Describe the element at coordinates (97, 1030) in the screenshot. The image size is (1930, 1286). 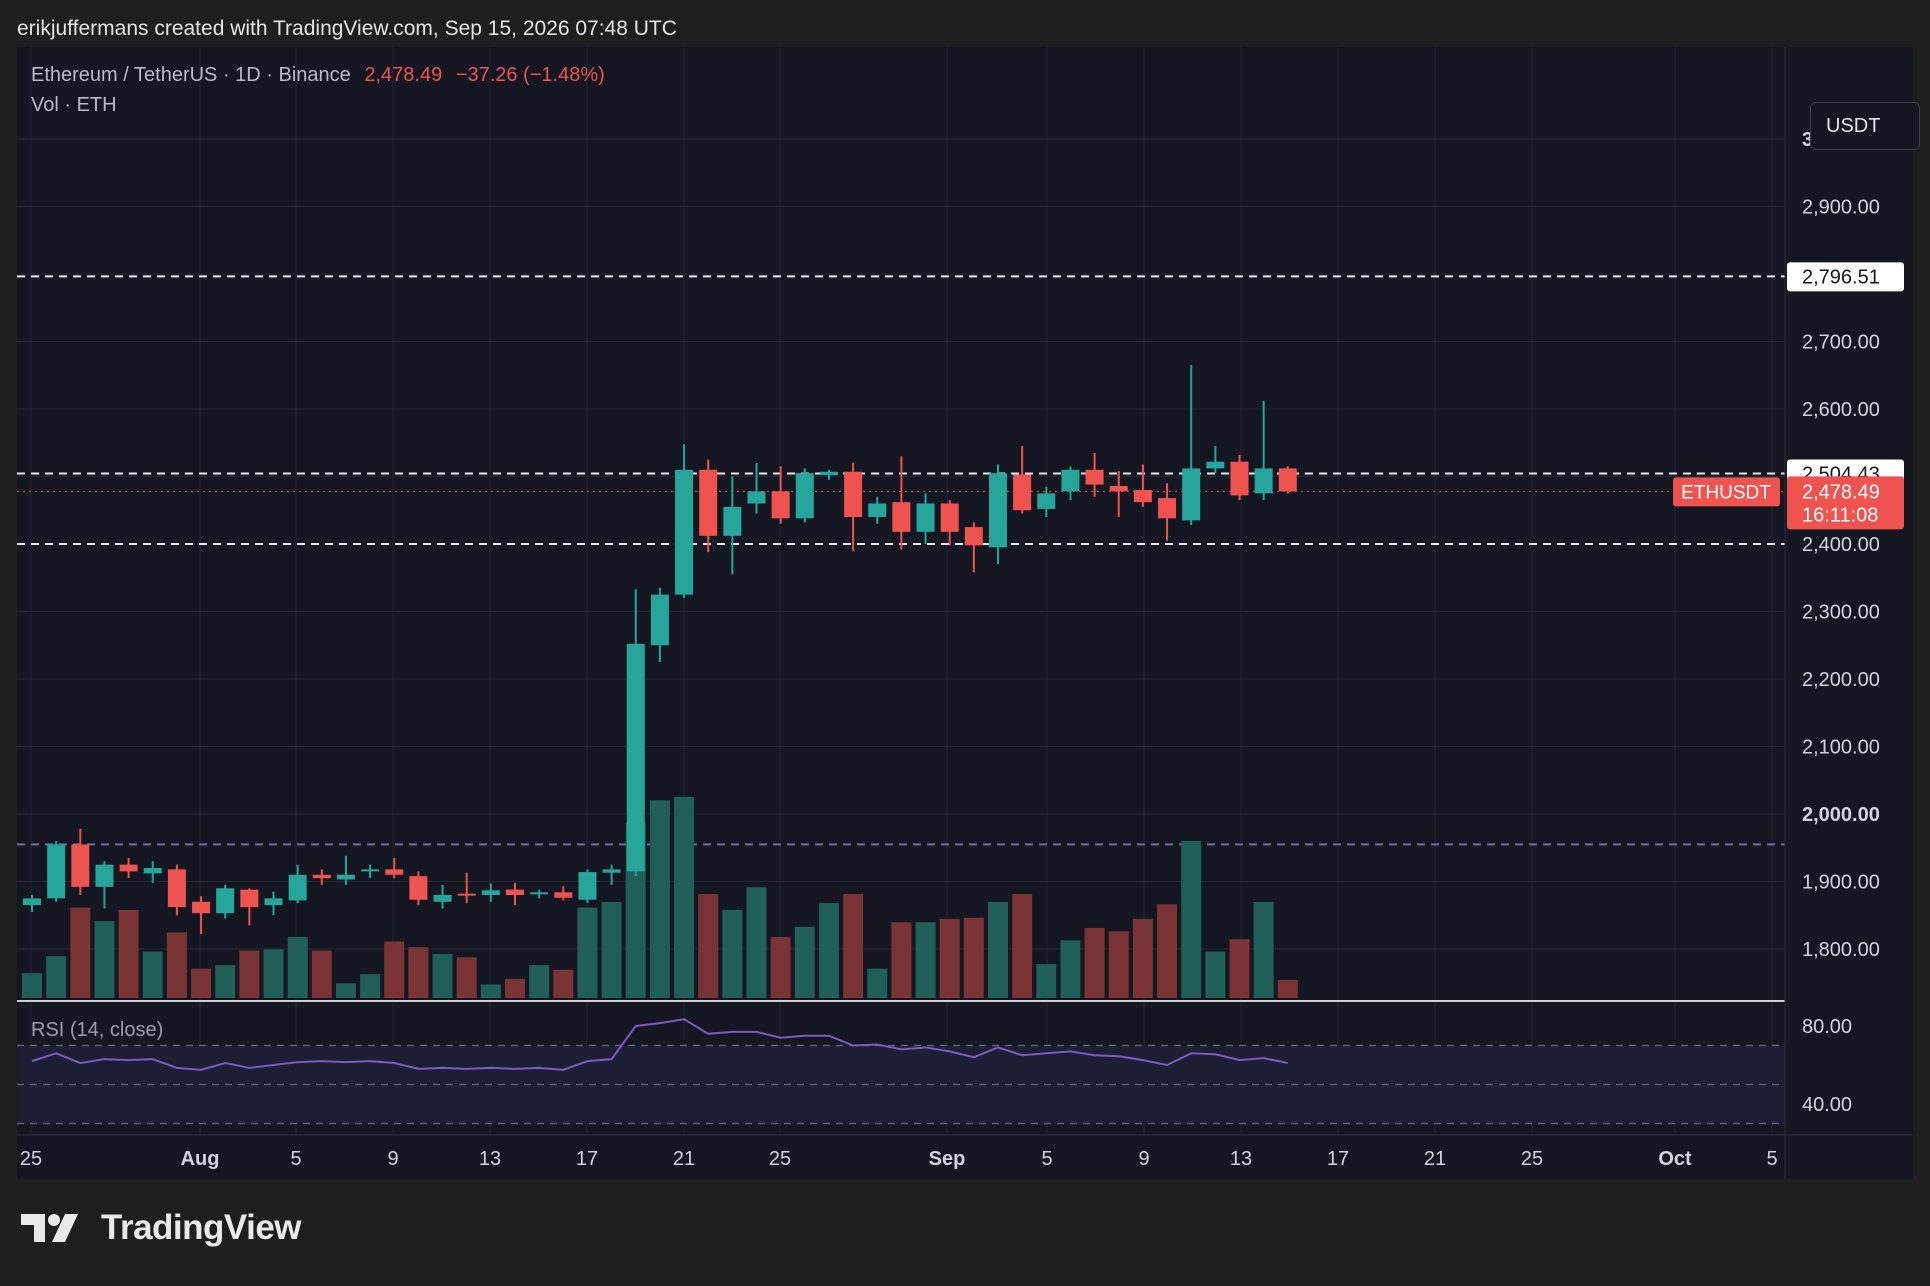
I see `rsi-legend: RSI (14, close)` at that location.